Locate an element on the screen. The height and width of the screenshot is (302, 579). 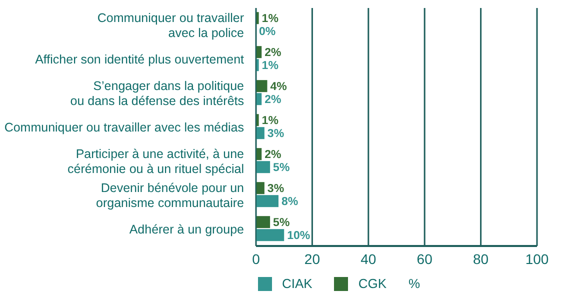
data-label: 10% is located at coordinates (298, 236).